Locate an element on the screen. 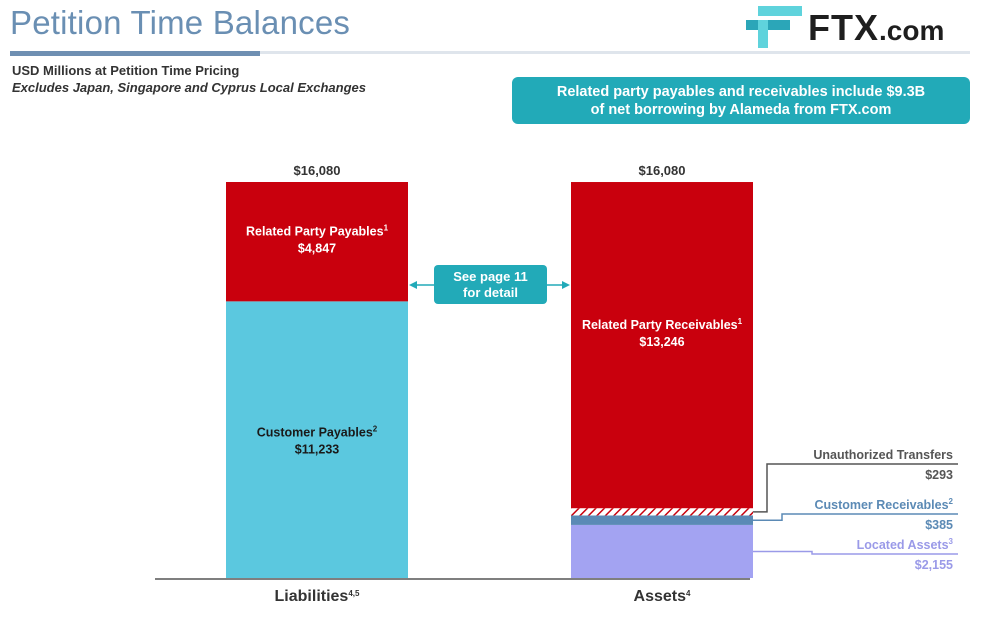 The image size is (998, 642). leader-name-label: Located Assets3 is located at coordinates (905, 544).